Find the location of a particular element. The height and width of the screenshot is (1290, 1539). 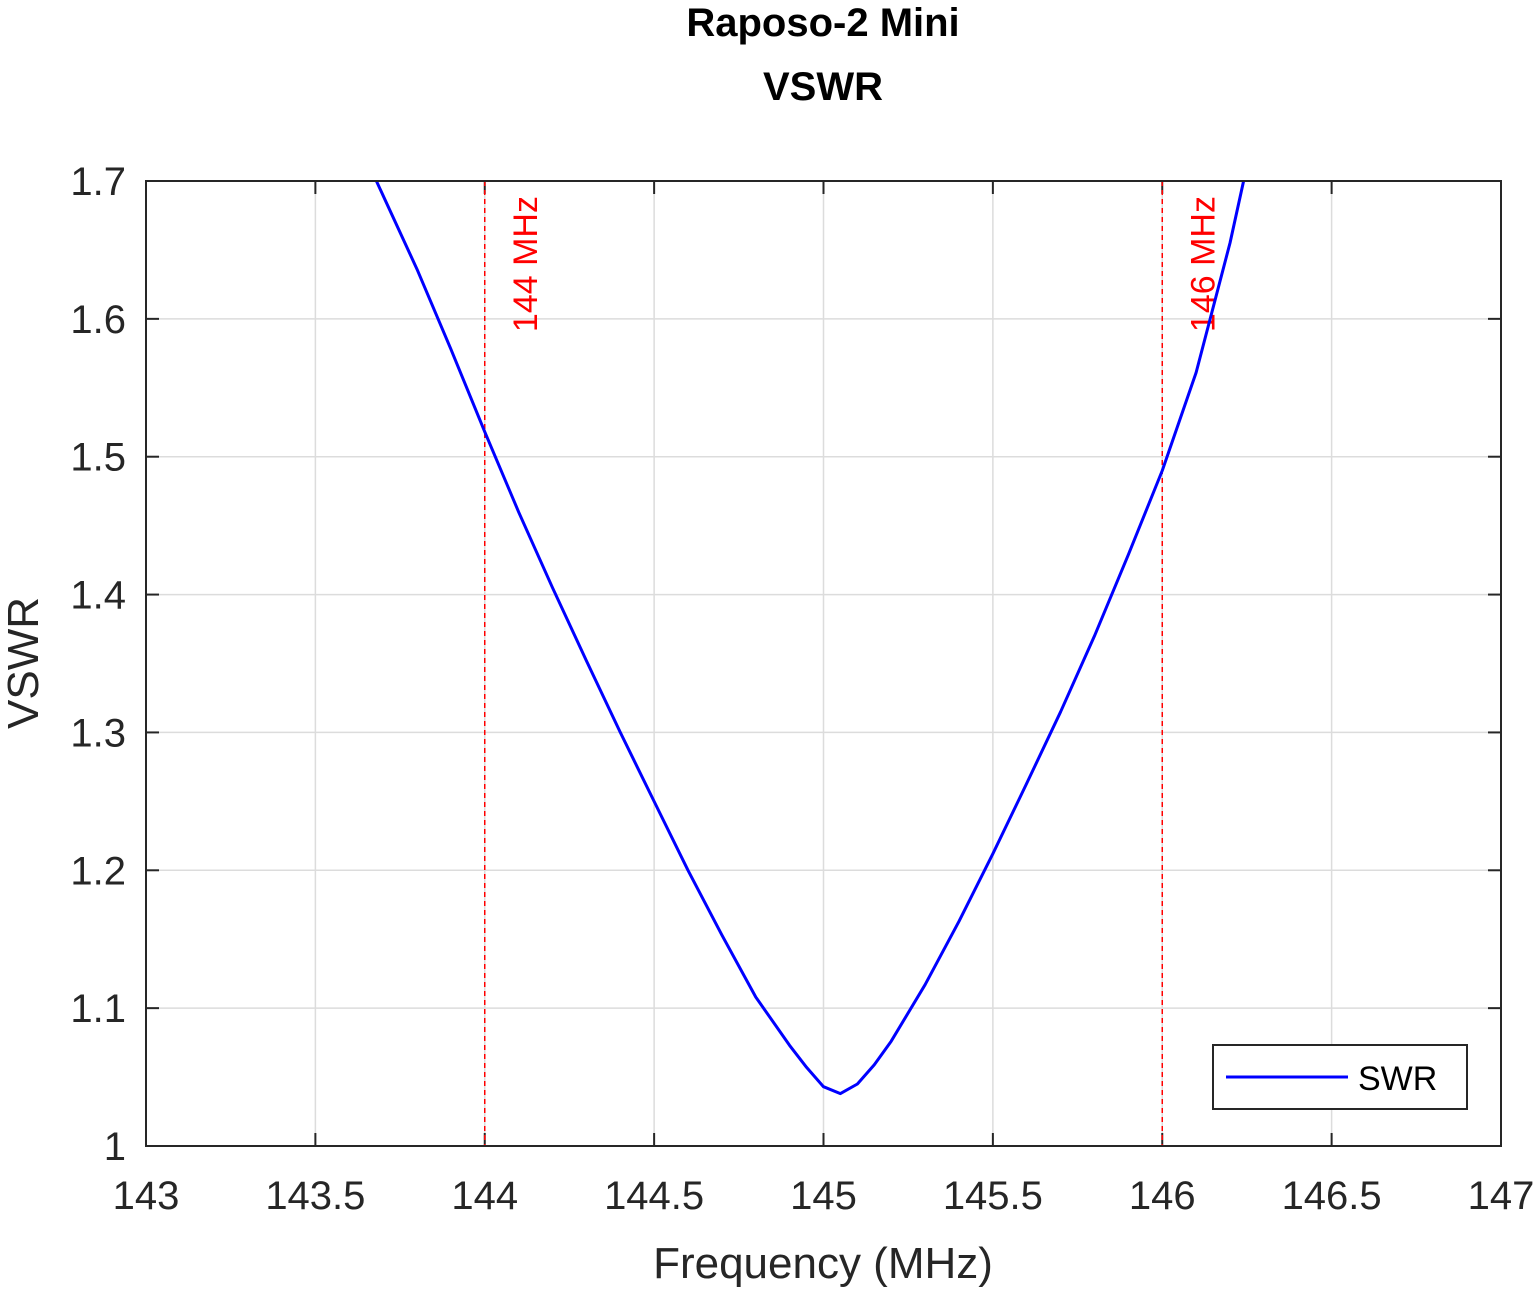

chart-subtitle: VSWR is located at coordinates (823, 87).